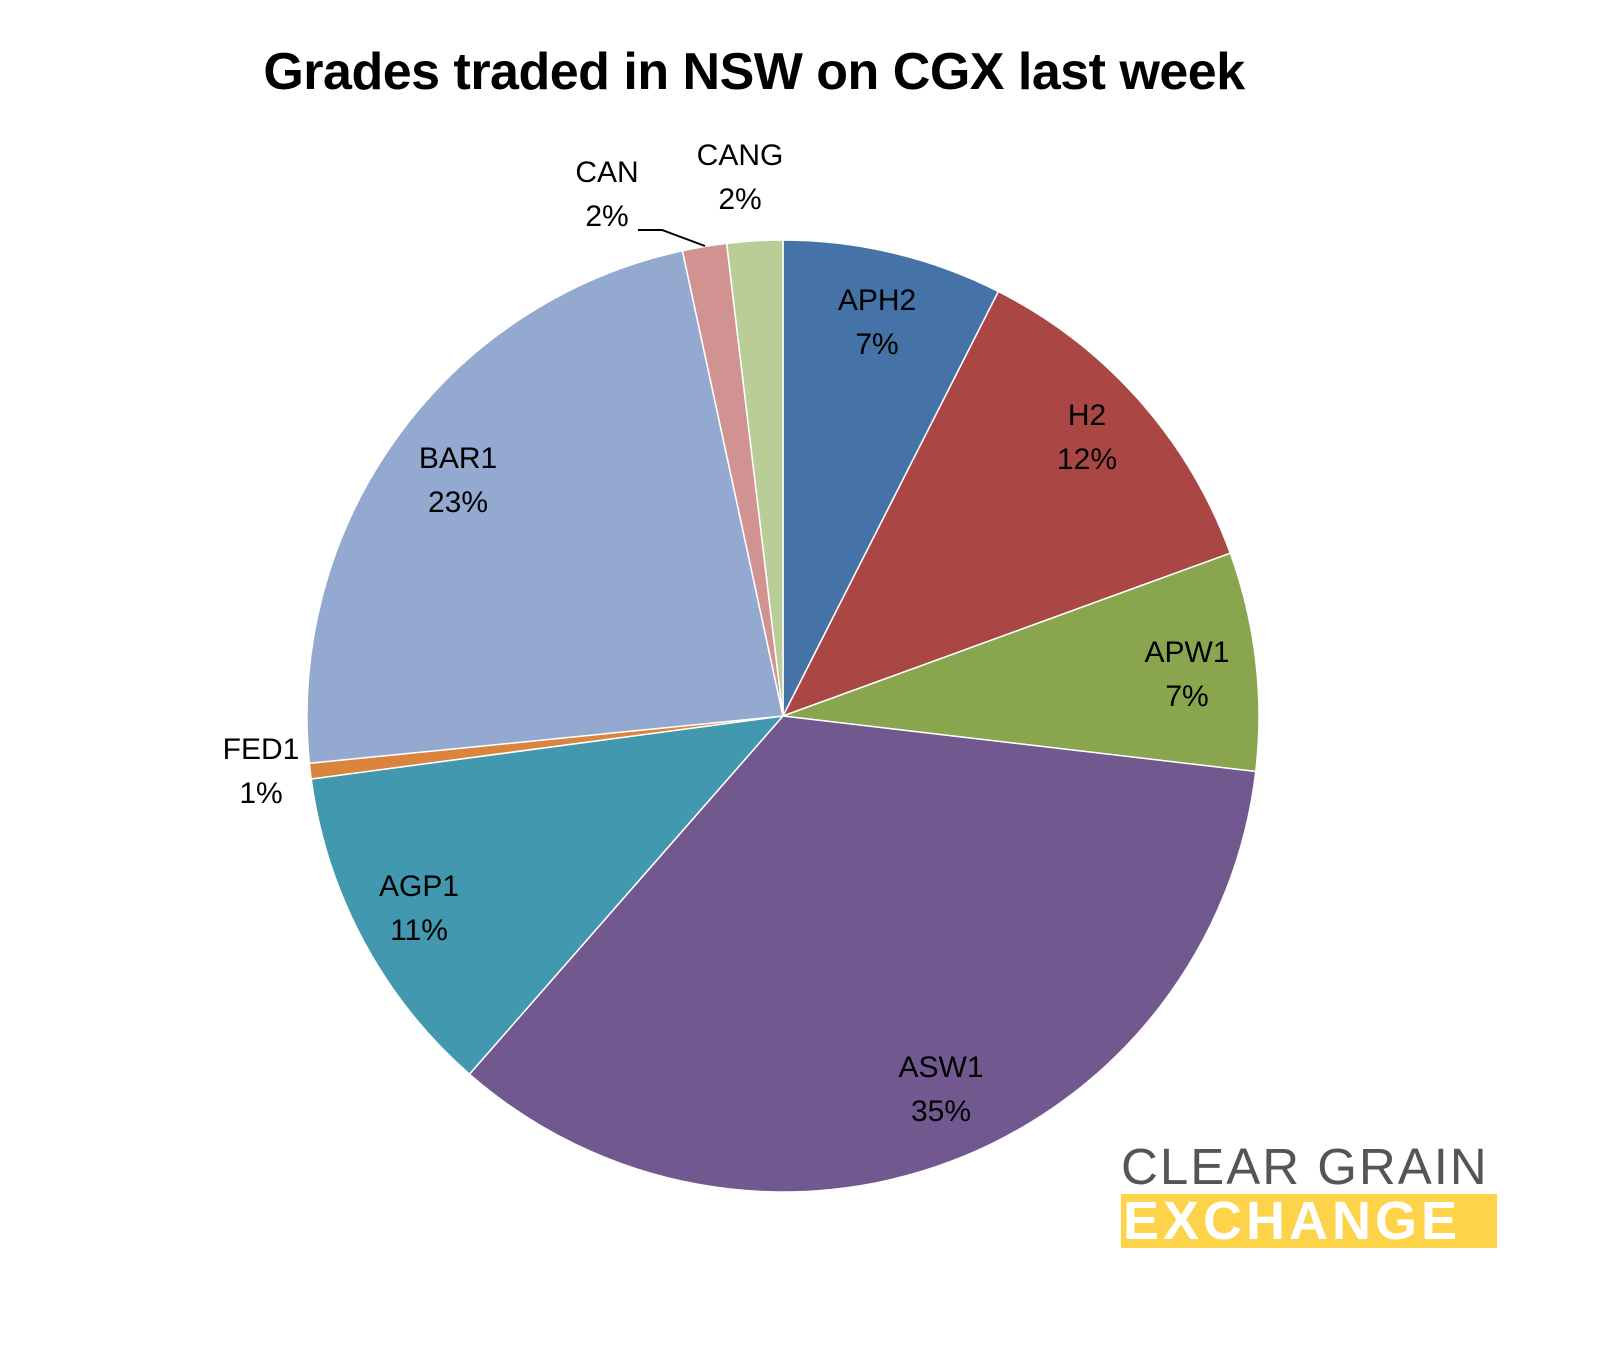 The image size is (1608, 1350). I want to click on label-apw1: APW1 7%, so click(1186, 675).